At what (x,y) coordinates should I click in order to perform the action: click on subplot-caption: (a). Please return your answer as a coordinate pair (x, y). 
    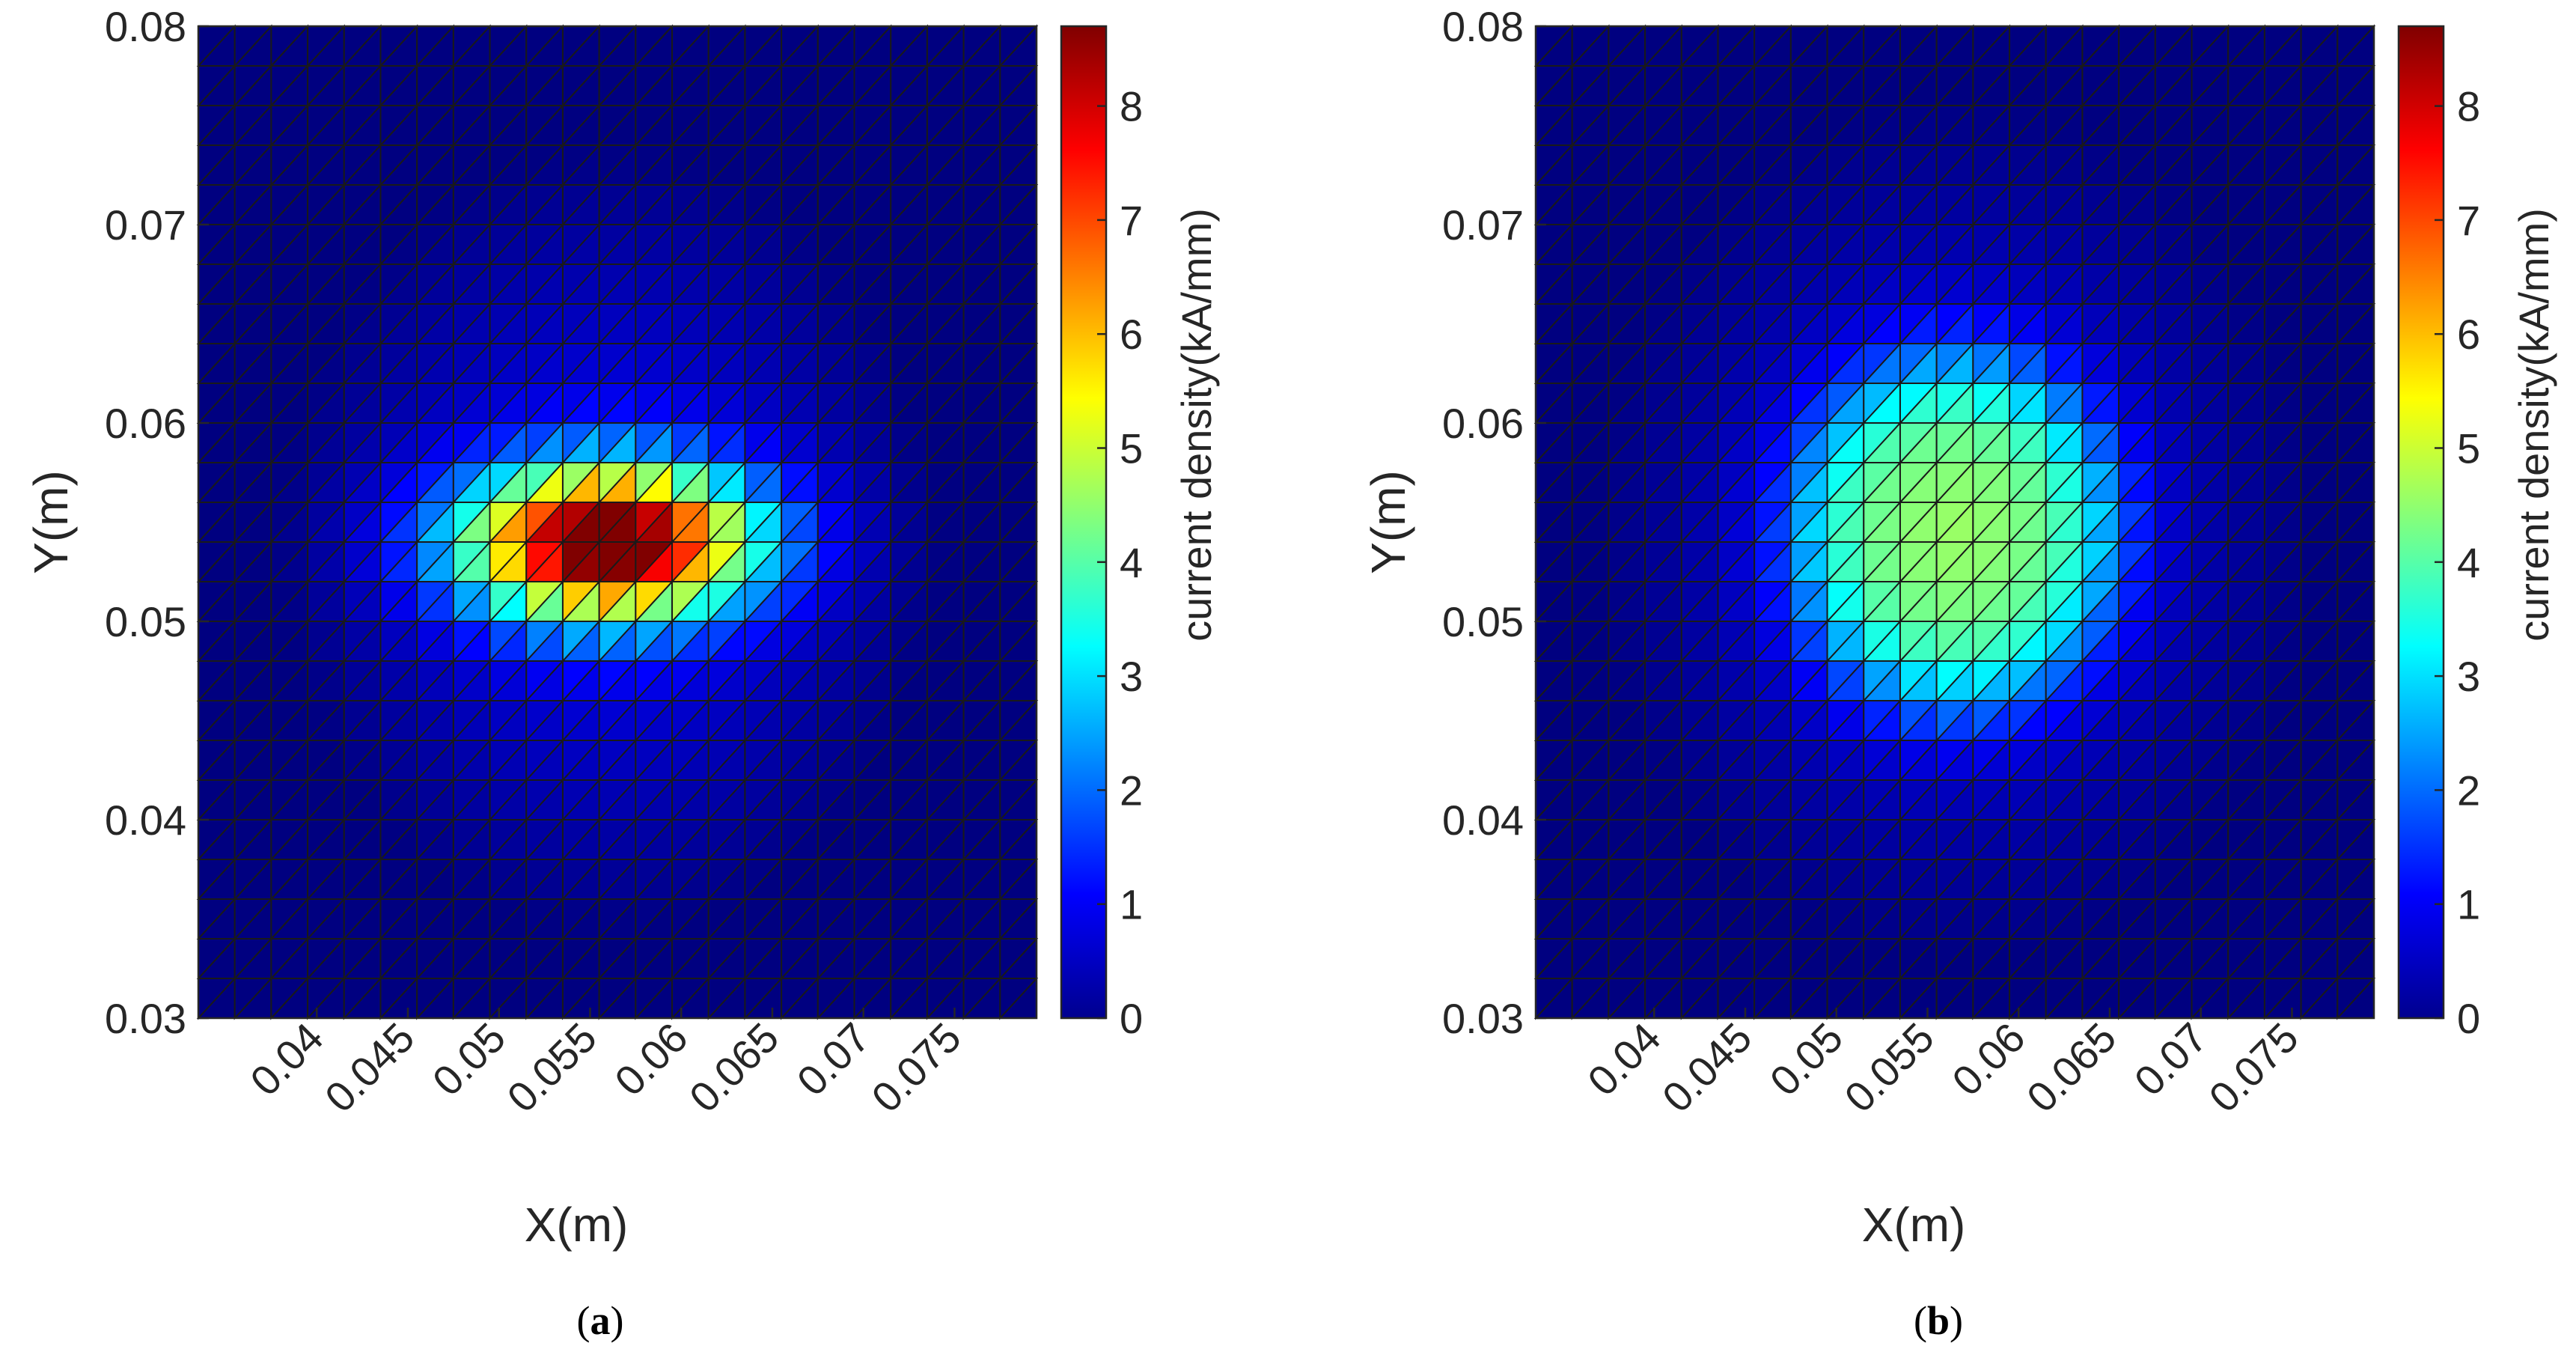
    Looking at the image, I should click on (600, 1320).